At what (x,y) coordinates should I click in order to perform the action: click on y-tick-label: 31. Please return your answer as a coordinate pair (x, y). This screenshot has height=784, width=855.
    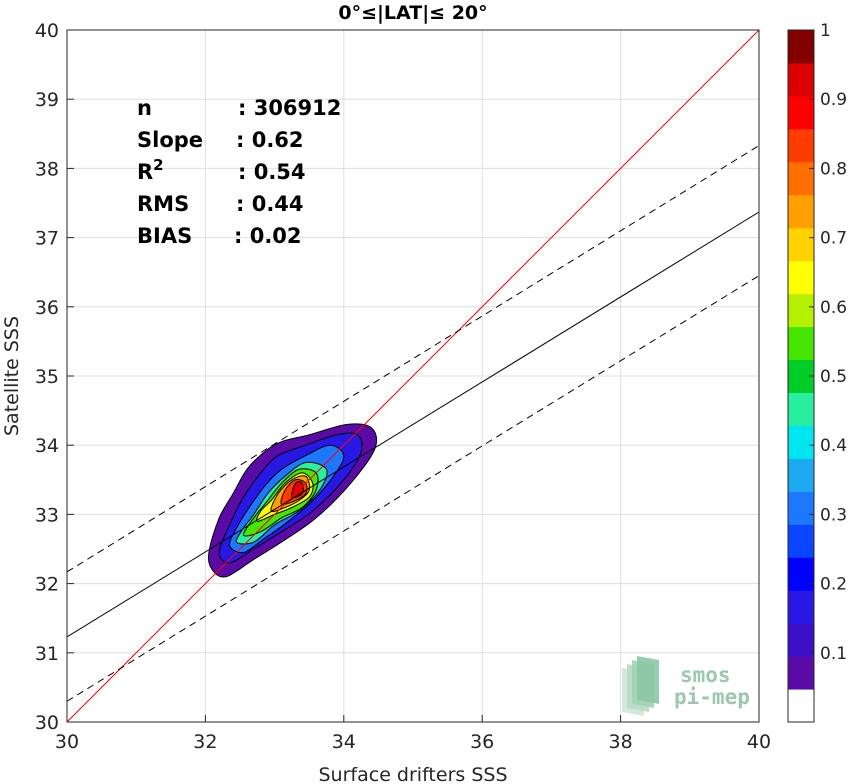
    Looking at the image, I should click on (47, 654).